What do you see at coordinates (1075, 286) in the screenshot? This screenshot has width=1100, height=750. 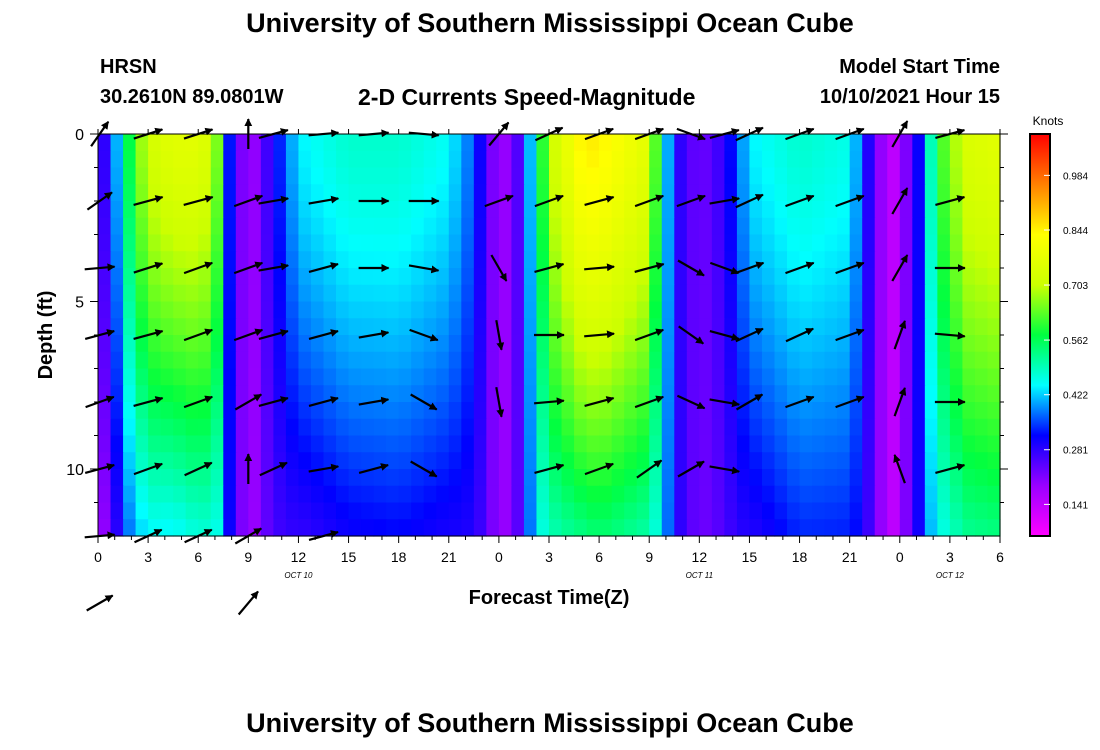 I see `colorbar-tick-label: 0.703` at bounding box center [1075, 286].